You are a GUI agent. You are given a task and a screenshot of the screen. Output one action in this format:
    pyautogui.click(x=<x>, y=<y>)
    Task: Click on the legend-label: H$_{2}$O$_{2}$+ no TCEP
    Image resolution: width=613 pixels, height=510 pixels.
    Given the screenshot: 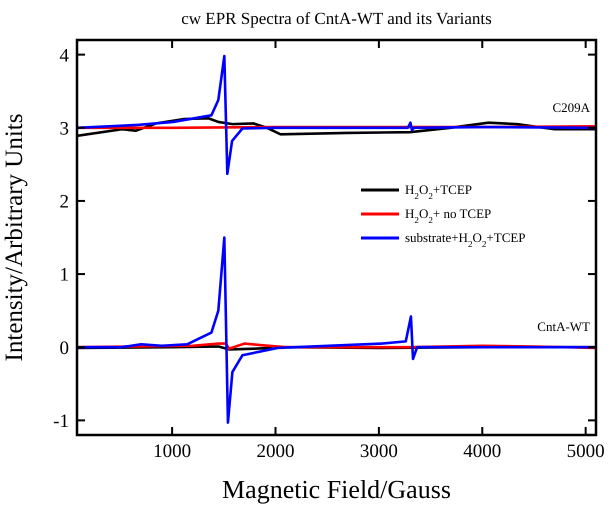 What is the action you would take?
    pyautogui.click(x=448, y=215)
    